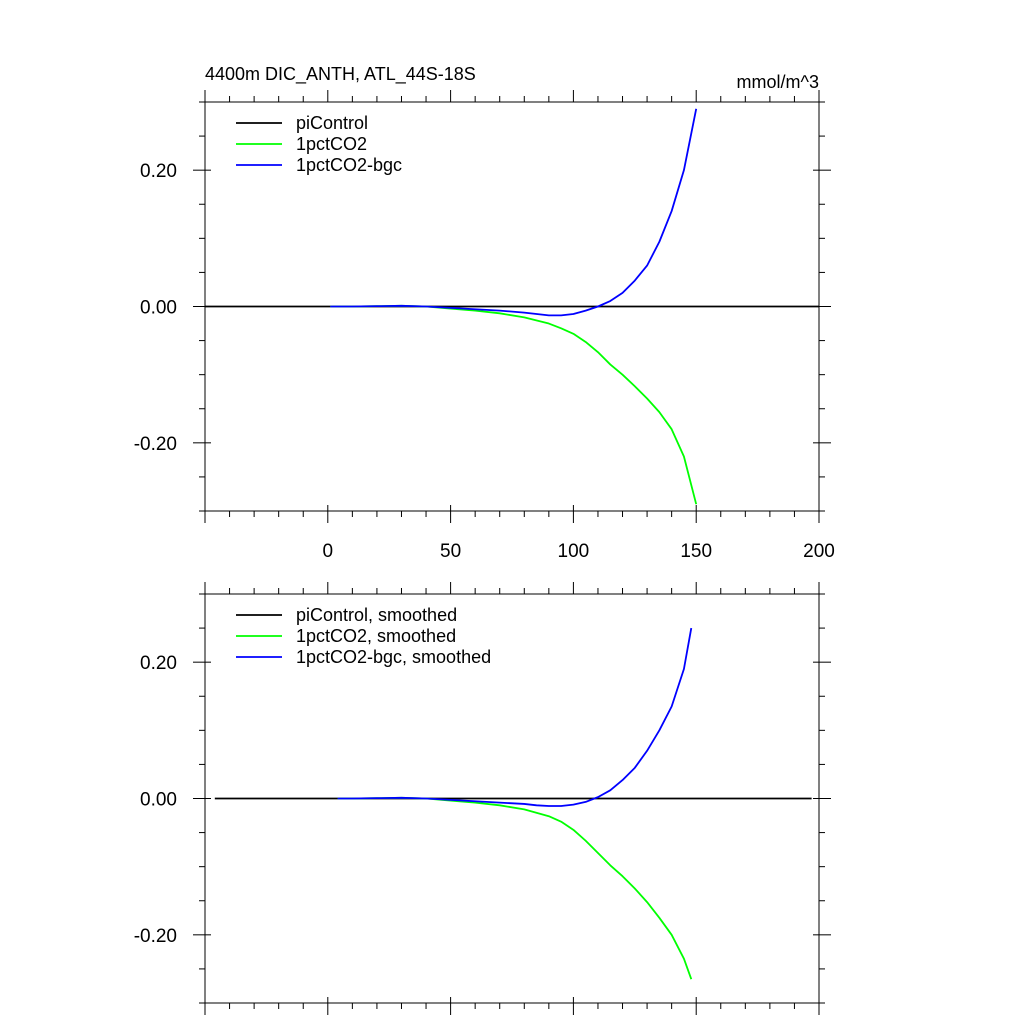  Describe the element at coordinates (574, 551) in the screenshot. I see `x-tick-label: 100` at that location.